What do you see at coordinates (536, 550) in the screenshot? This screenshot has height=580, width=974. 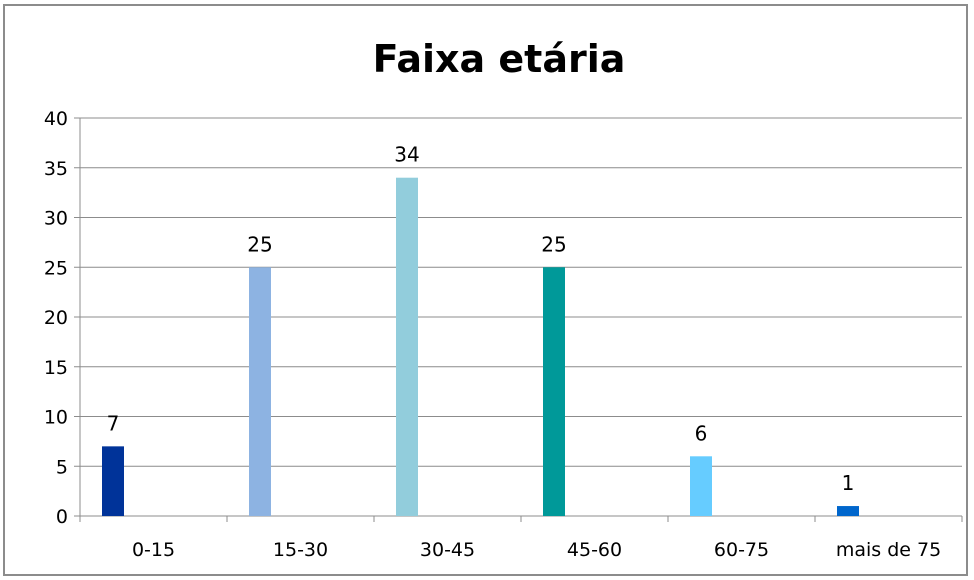 I see `x-axis-categories: 0-15 15-30 30-45 45-60 60-75 mais de 75` at bounding box center [536, 550].